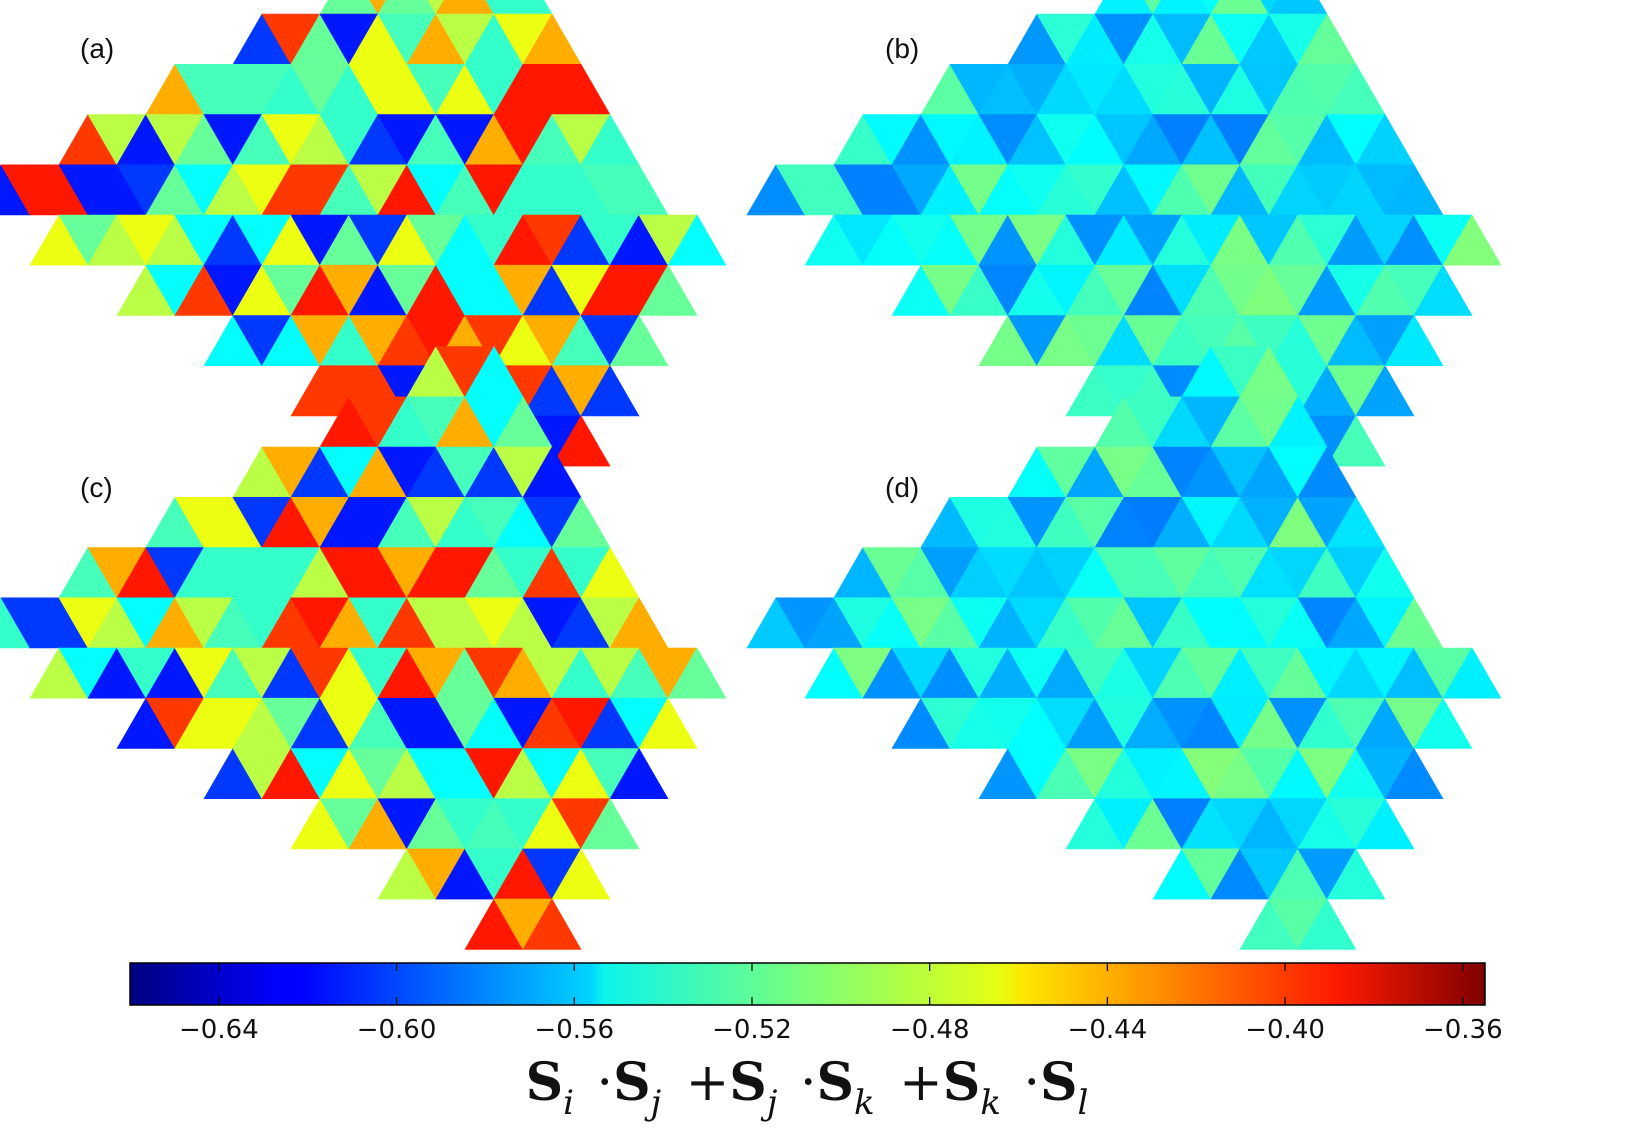  I want to click on colorbar-tick-label: −0.56, so click(574, 1030).